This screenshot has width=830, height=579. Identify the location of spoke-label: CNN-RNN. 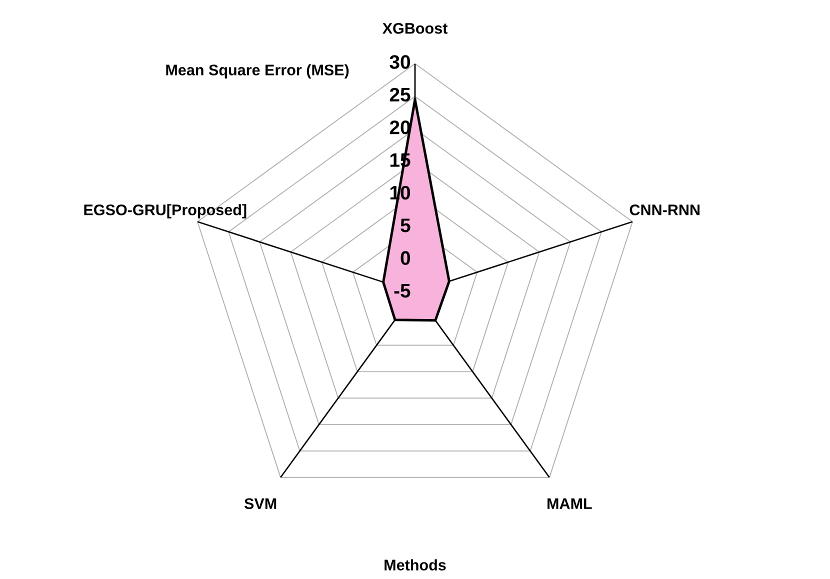
(665, 210).